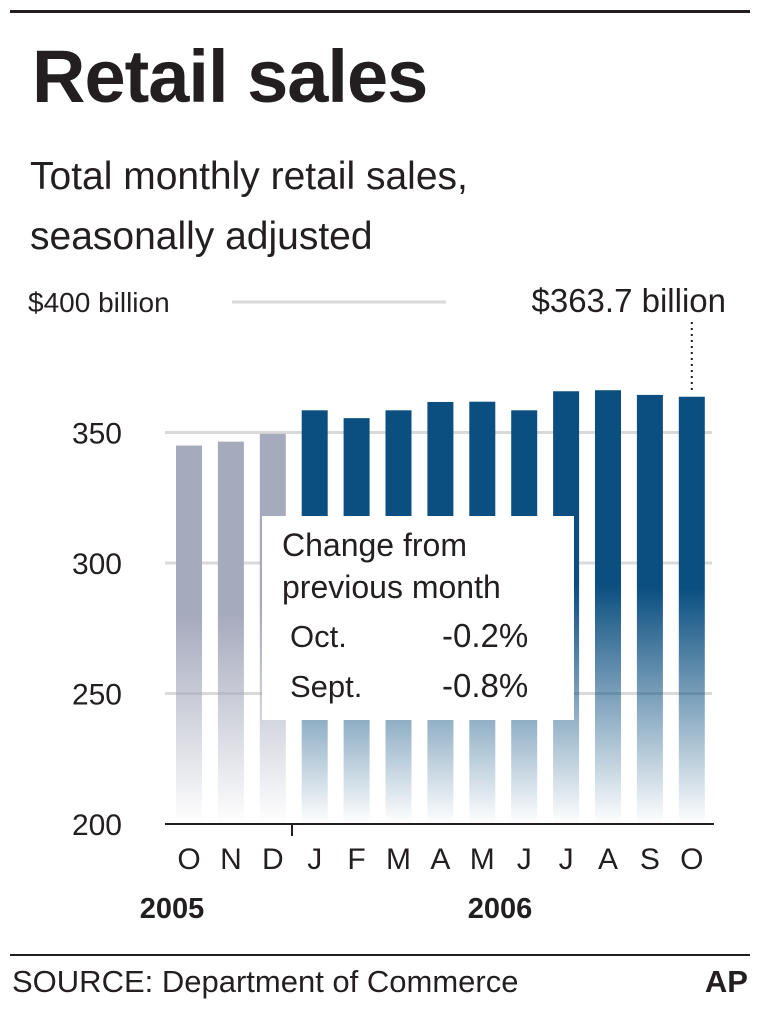 This screenshot has height=1016, width=760. Describe the element at coordinates (97, 434) in the screenshot. I see `y-tick-label: 350` at that location.